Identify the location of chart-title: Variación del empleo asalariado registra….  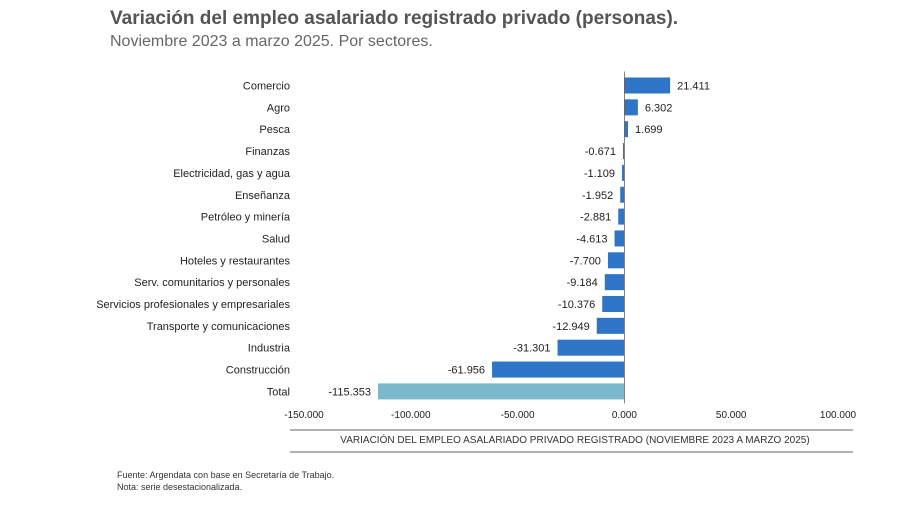
(394, 18).